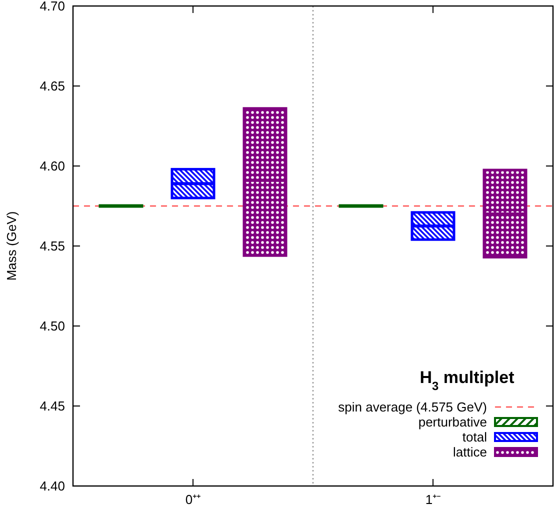  What do you see at coordinates (52, 246) in the screenshot?
I see `y-tick-label: 4.55` at bounding box center [52, 246].